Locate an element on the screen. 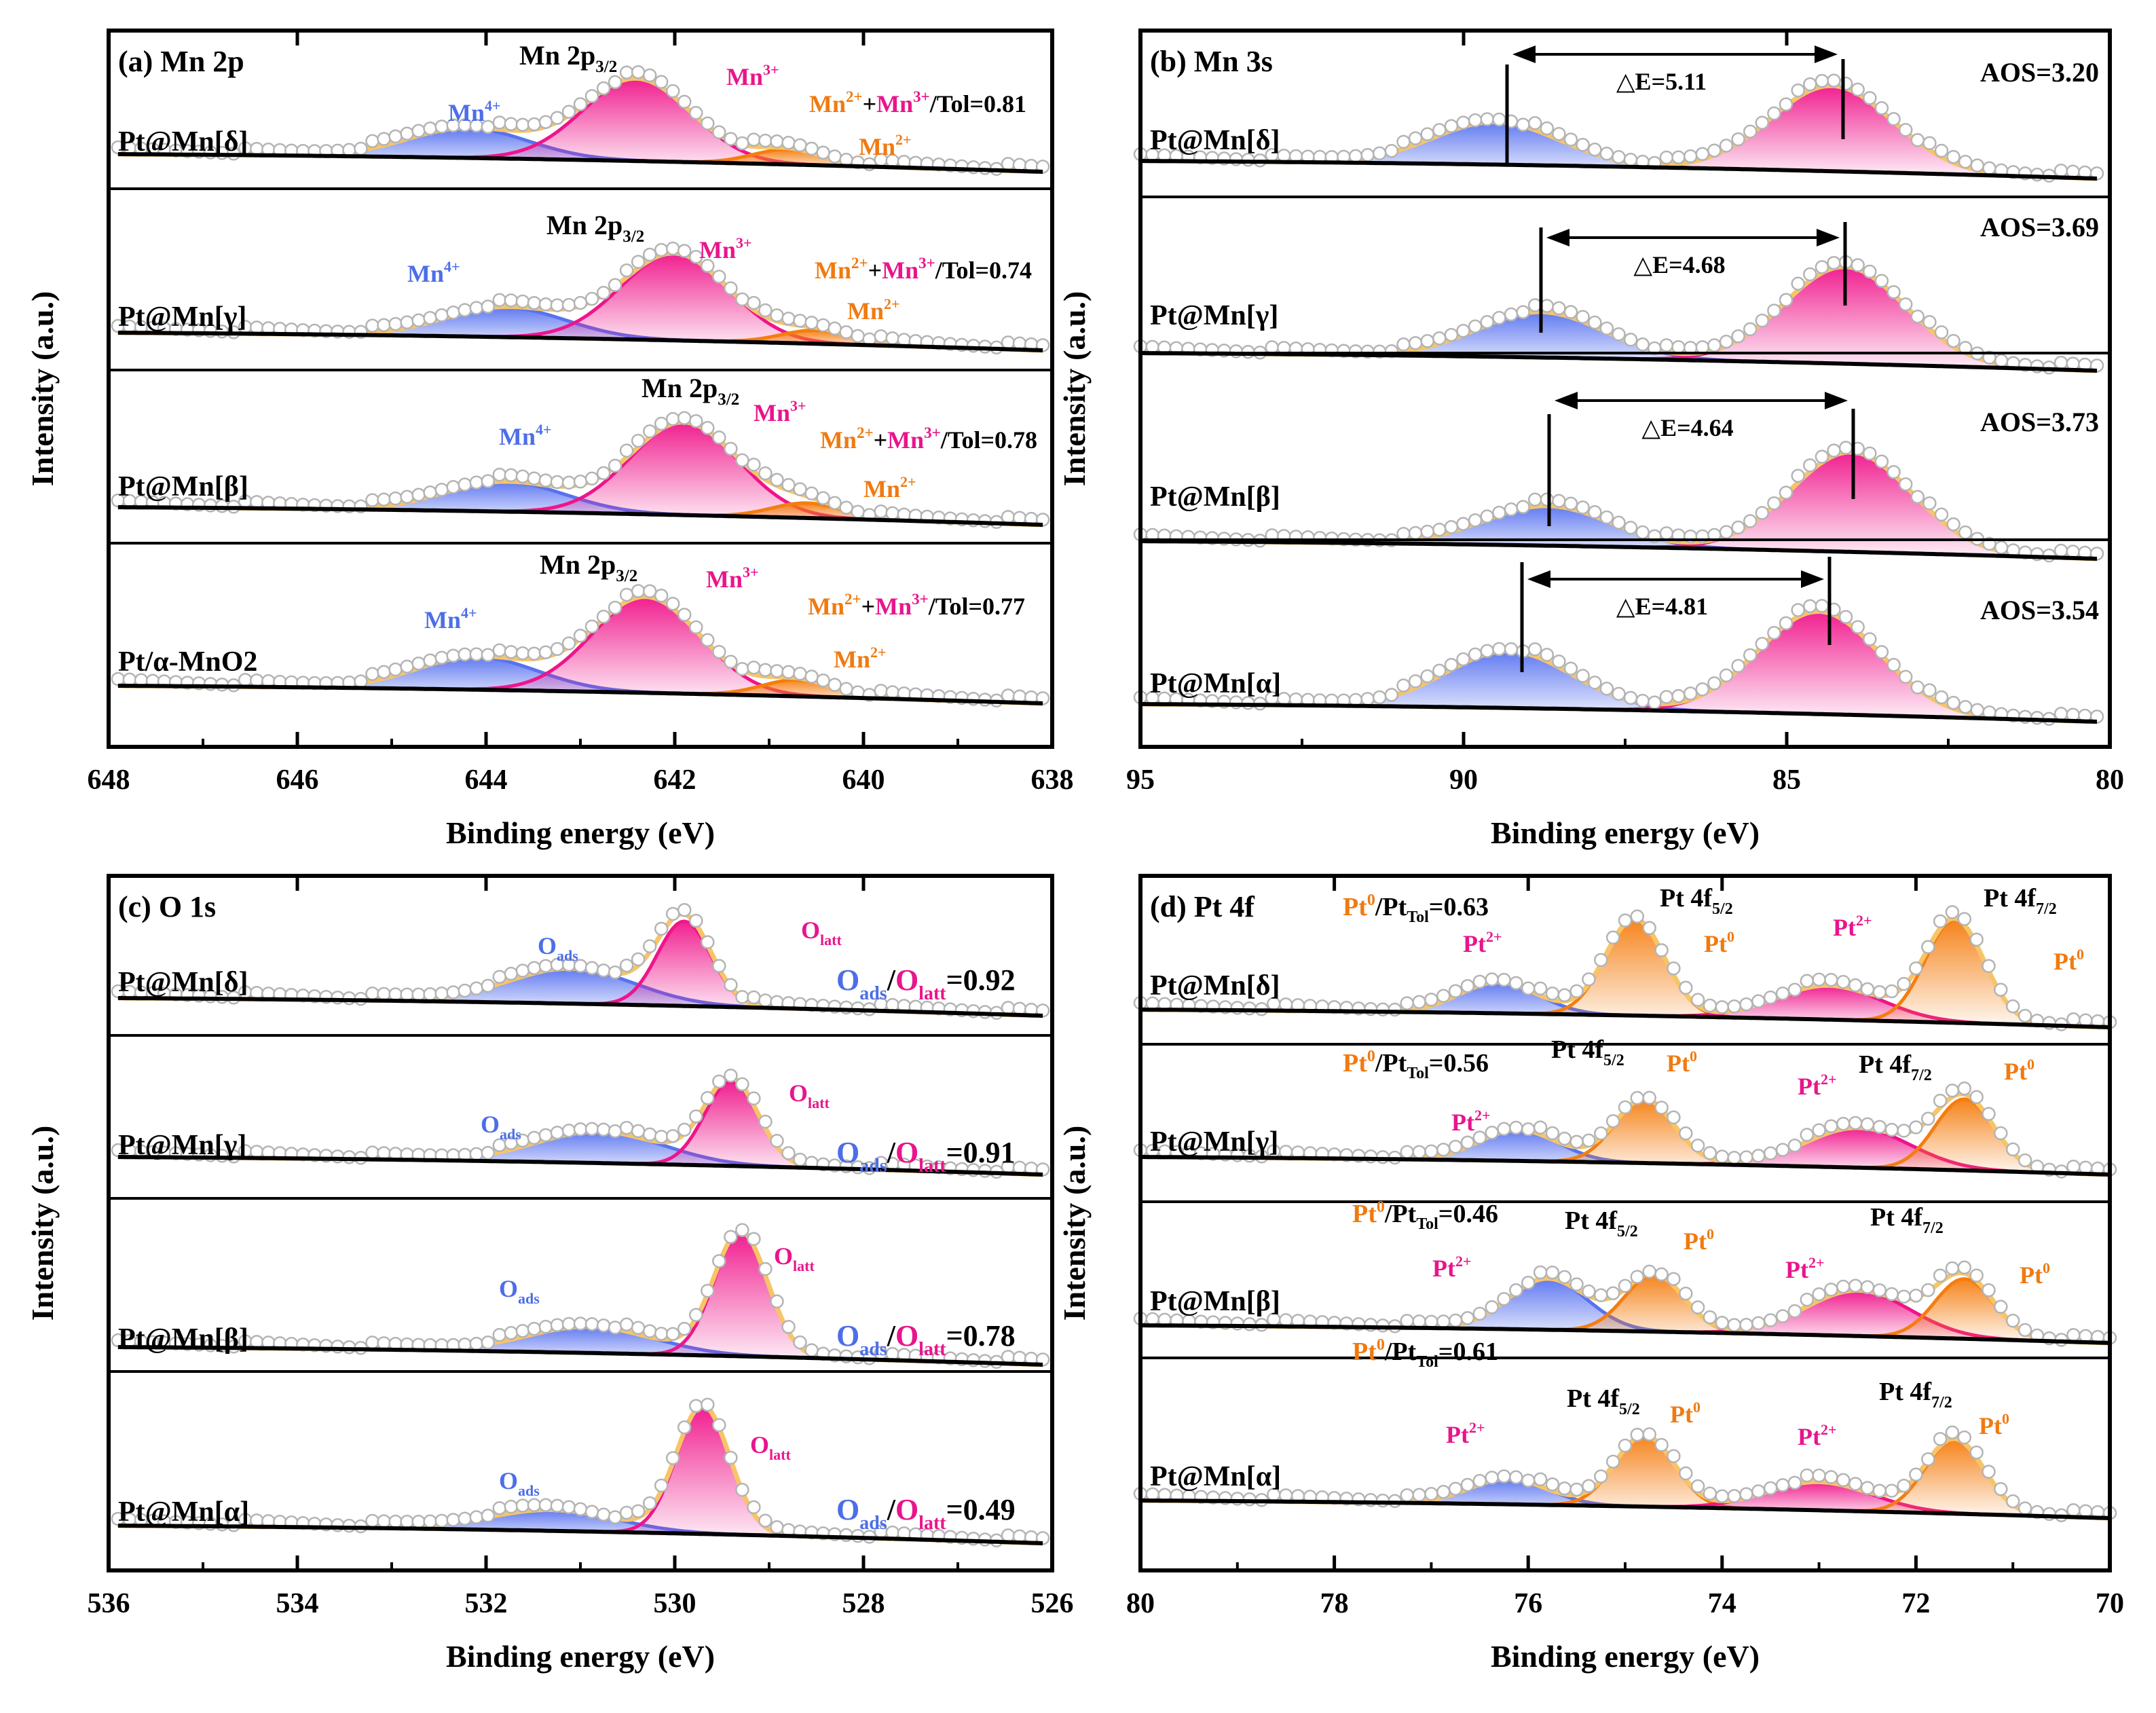 The image size is (2156, 1713). x-axis-label: Binding energy (eV) is located at coordinates (580, 832).